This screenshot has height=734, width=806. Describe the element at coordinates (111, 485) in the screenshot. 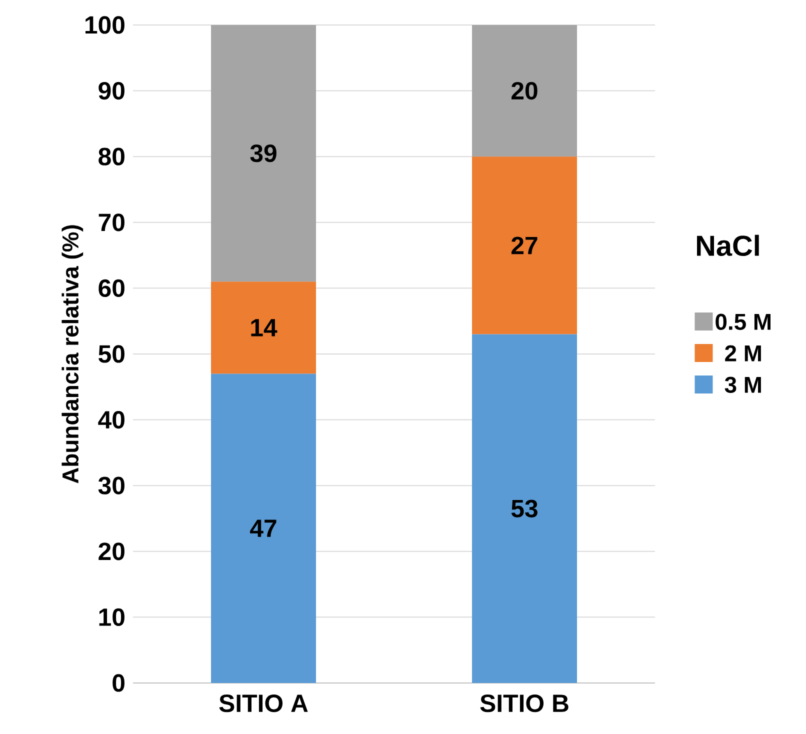

I see `y-tick-label: 30` at that location.